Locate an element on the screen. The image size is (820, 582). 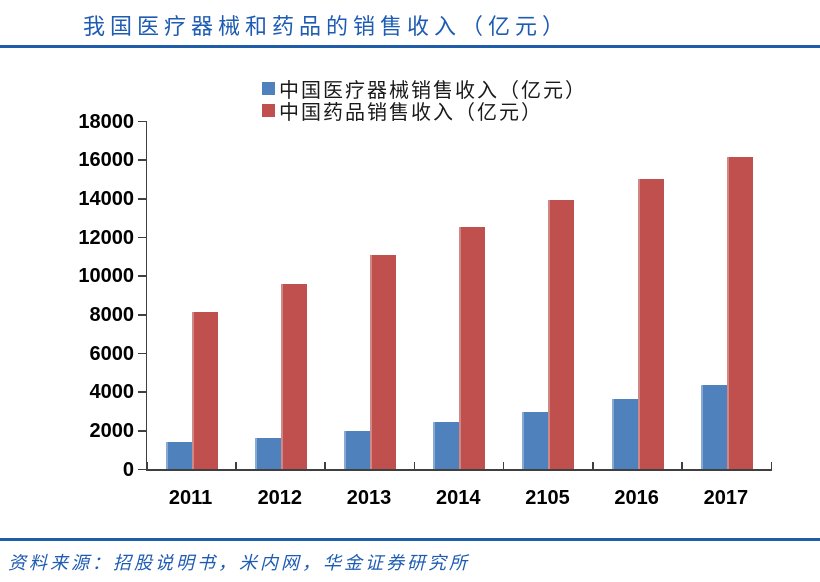
bar-drugs-2017 is located at coordinates (739, 312).